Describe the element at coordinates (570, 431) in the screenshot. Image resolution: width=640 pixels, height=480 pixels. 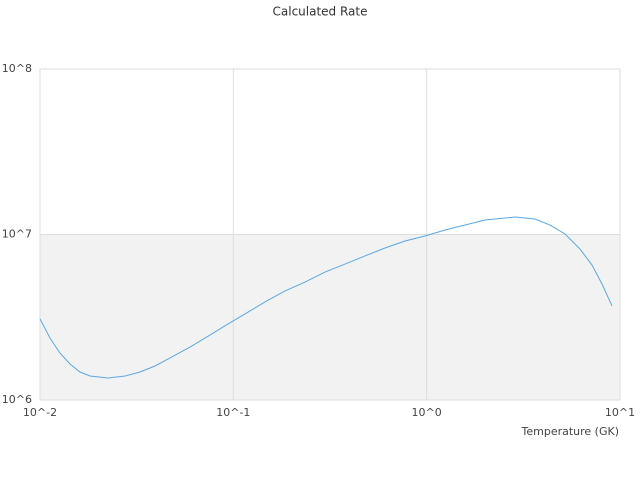
I see `x-axis-label: Temperature (GK)` at that location.